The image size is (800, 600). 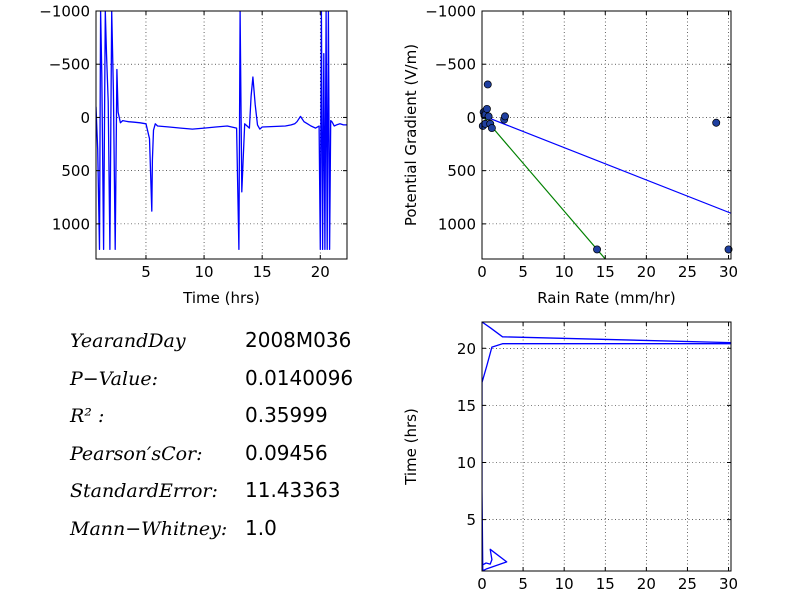 What do you see at coordinates (466, 406) in the screenshot?
I see `y-tick-label: 15` at bounding box center [466, 406].